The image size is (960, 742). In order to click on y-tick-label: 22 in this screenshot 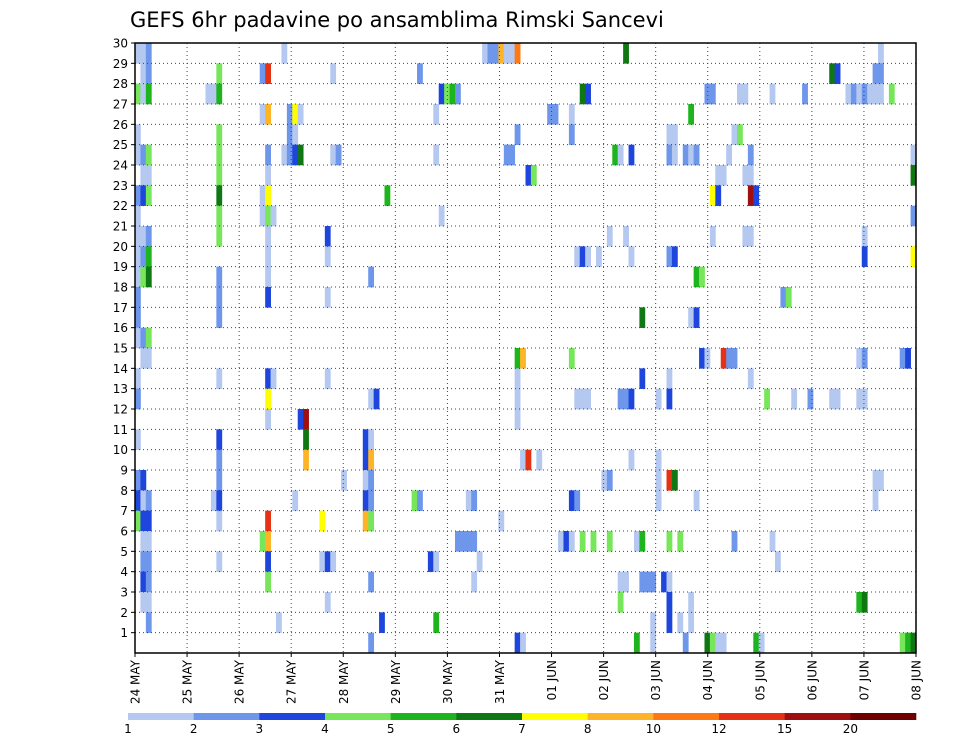, I will do `click(120, 206)`.